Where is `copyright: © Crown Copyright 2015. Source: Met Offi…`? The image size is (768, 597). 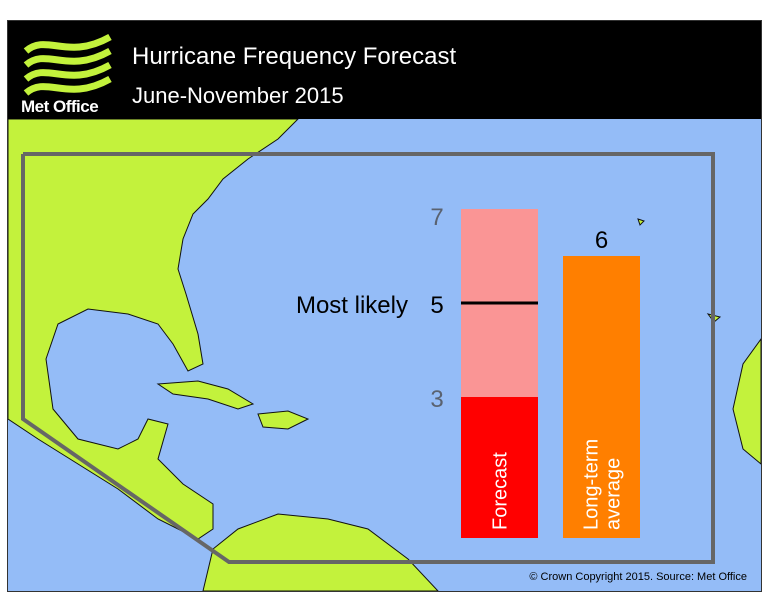
copyright: © Crown Copyright 2015. Source: Met Offi… is located at coordinates (638, 577).